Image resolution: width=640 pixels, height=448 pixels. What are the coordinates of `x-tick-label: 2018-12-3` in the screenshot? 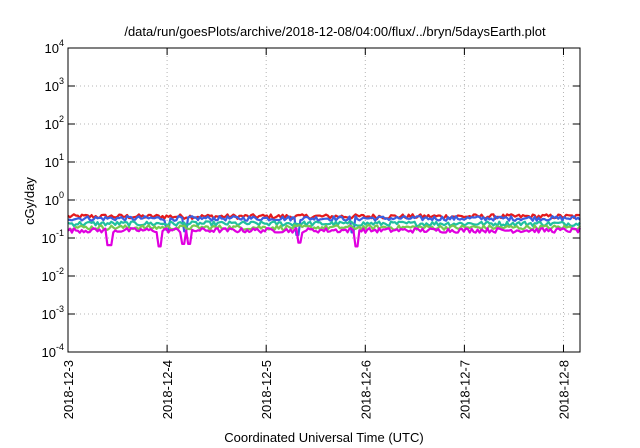 It's located at (68, 389).